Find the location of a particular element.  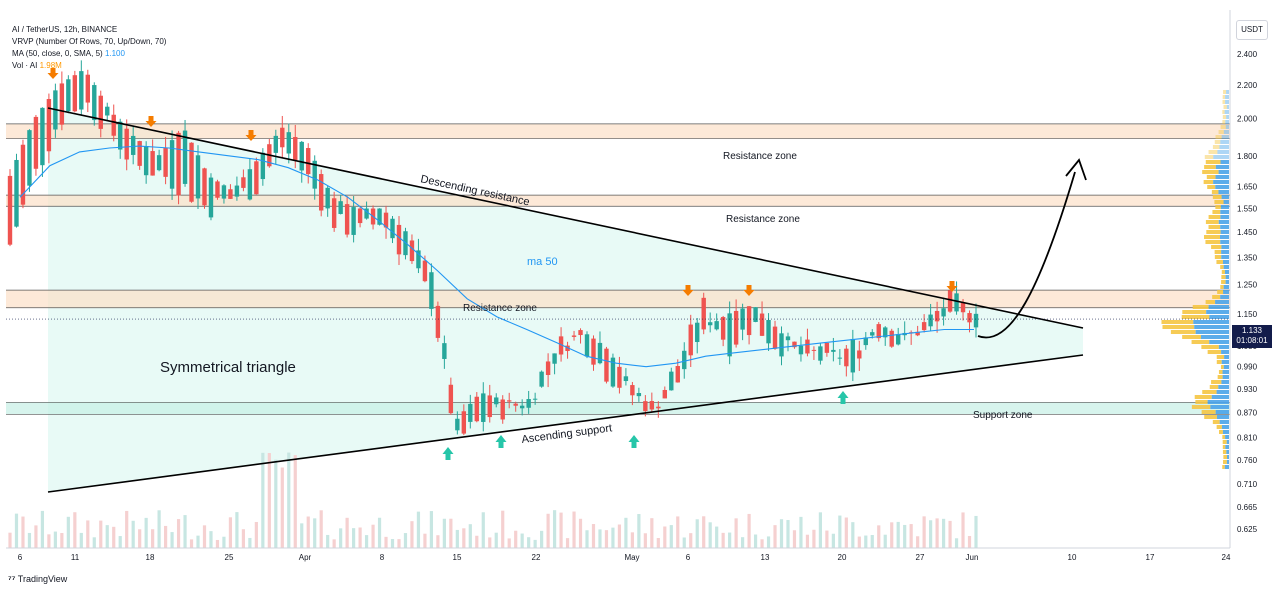

time-axis-tick-label: 6 is located at coordinates (688, 557).